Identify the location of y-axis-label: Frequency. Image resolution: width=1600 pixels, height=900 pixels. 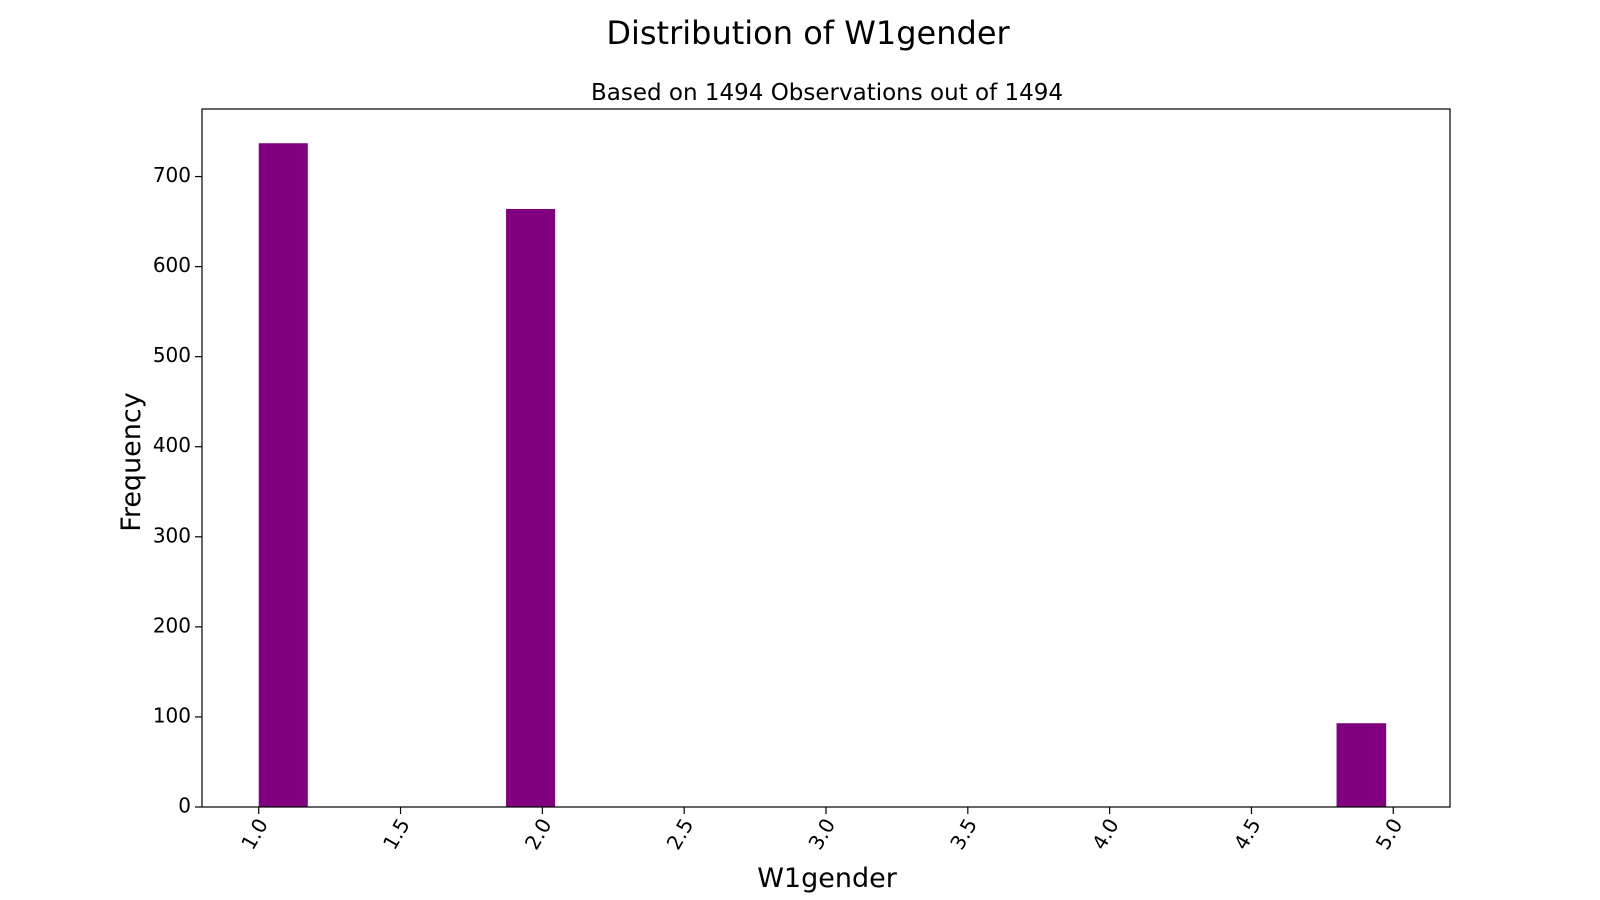
(131, 462).